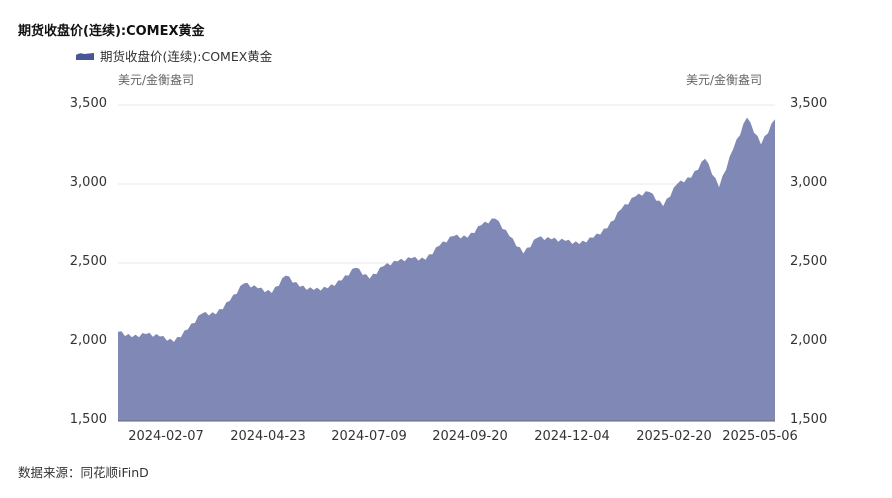 The image size is (892, 498). Describe the element at coordinates (572, 436) in the screenshot. I see `x-tick: 2024-12-04` at that location.